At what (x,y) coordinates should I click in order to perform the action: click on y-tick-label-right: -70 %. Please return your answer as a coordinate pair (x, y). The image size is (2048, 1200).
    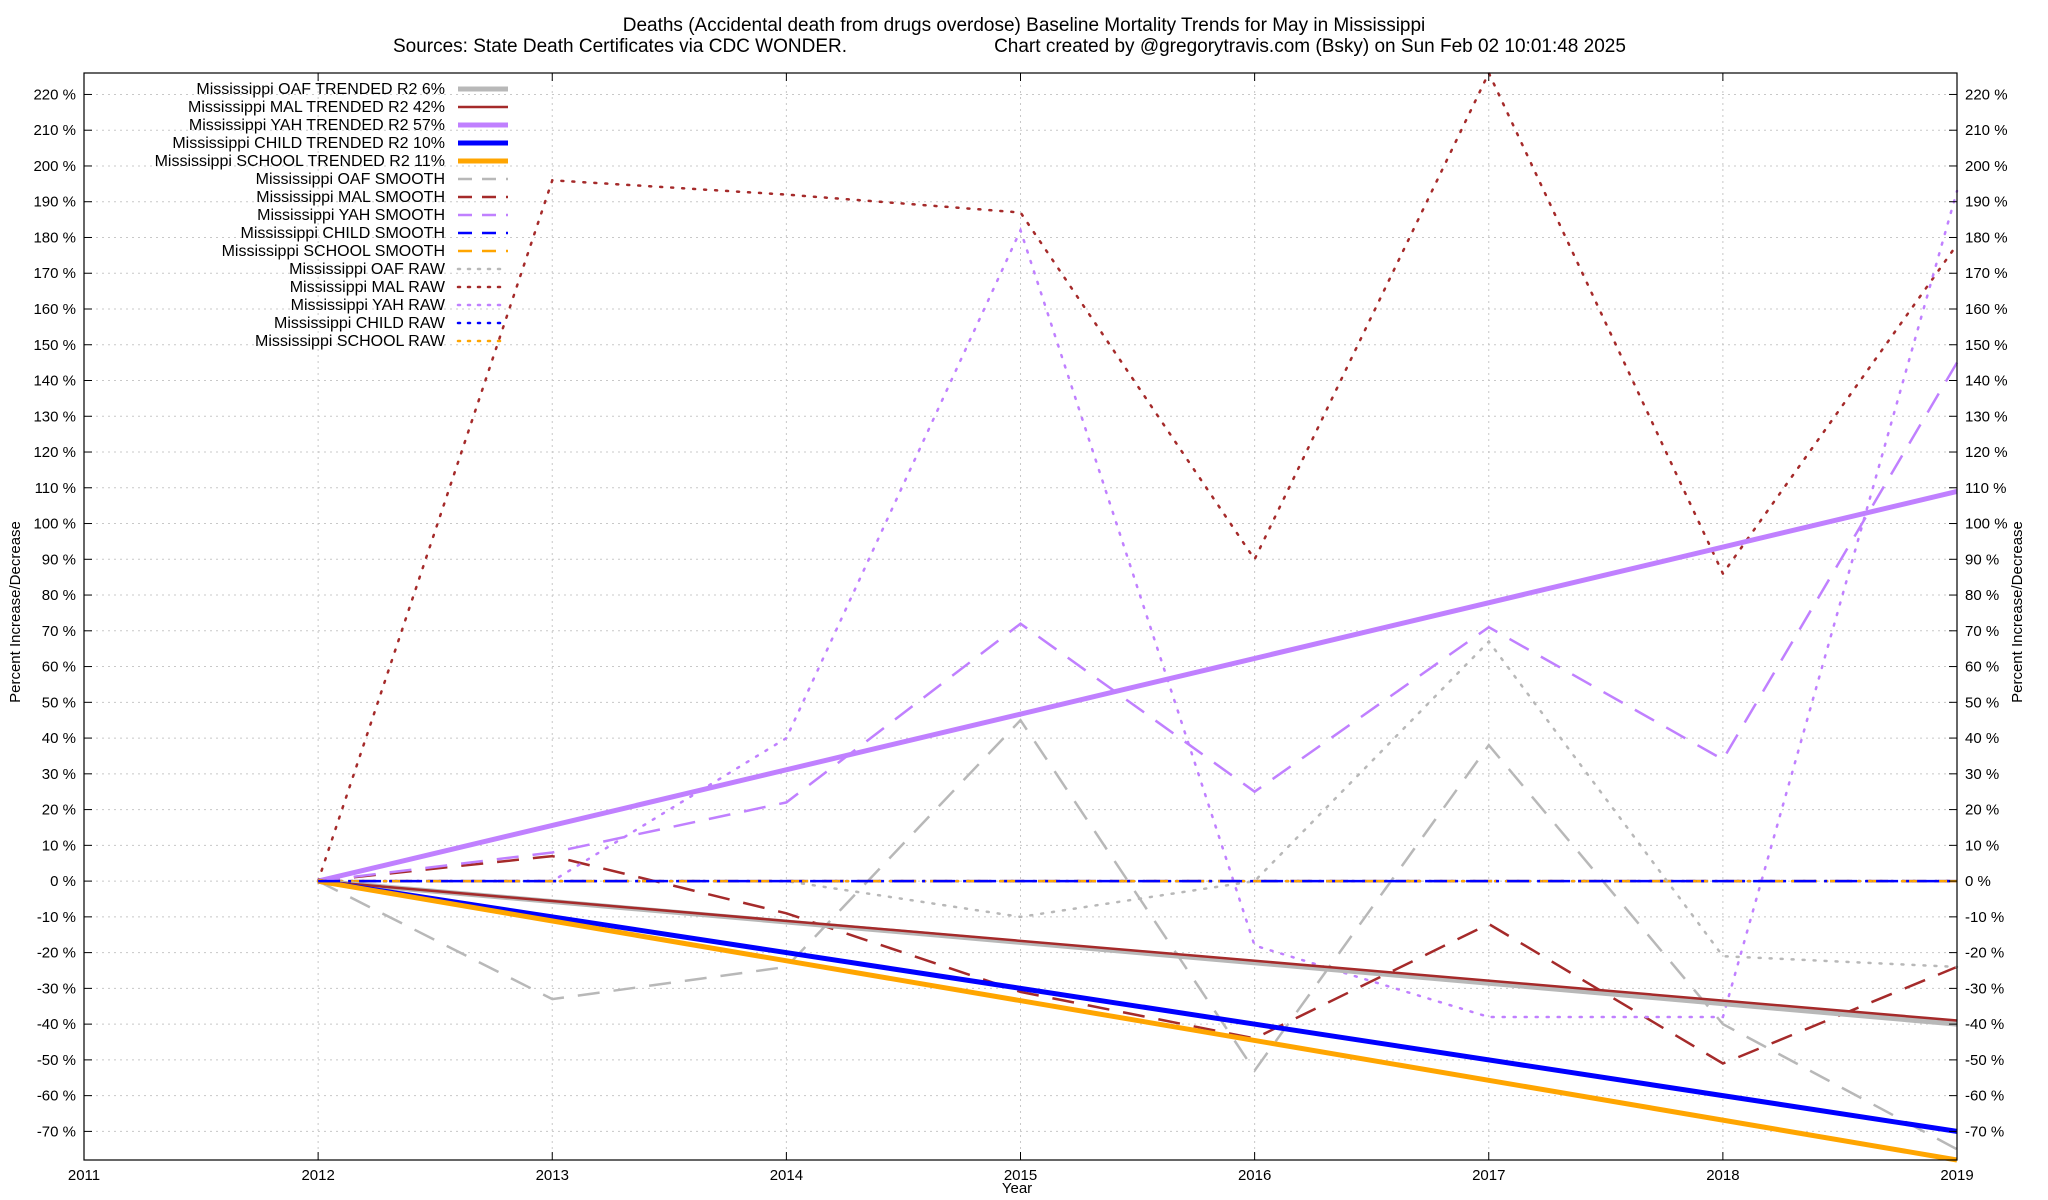
    Looking at the image, I should click on (1984, 1131).